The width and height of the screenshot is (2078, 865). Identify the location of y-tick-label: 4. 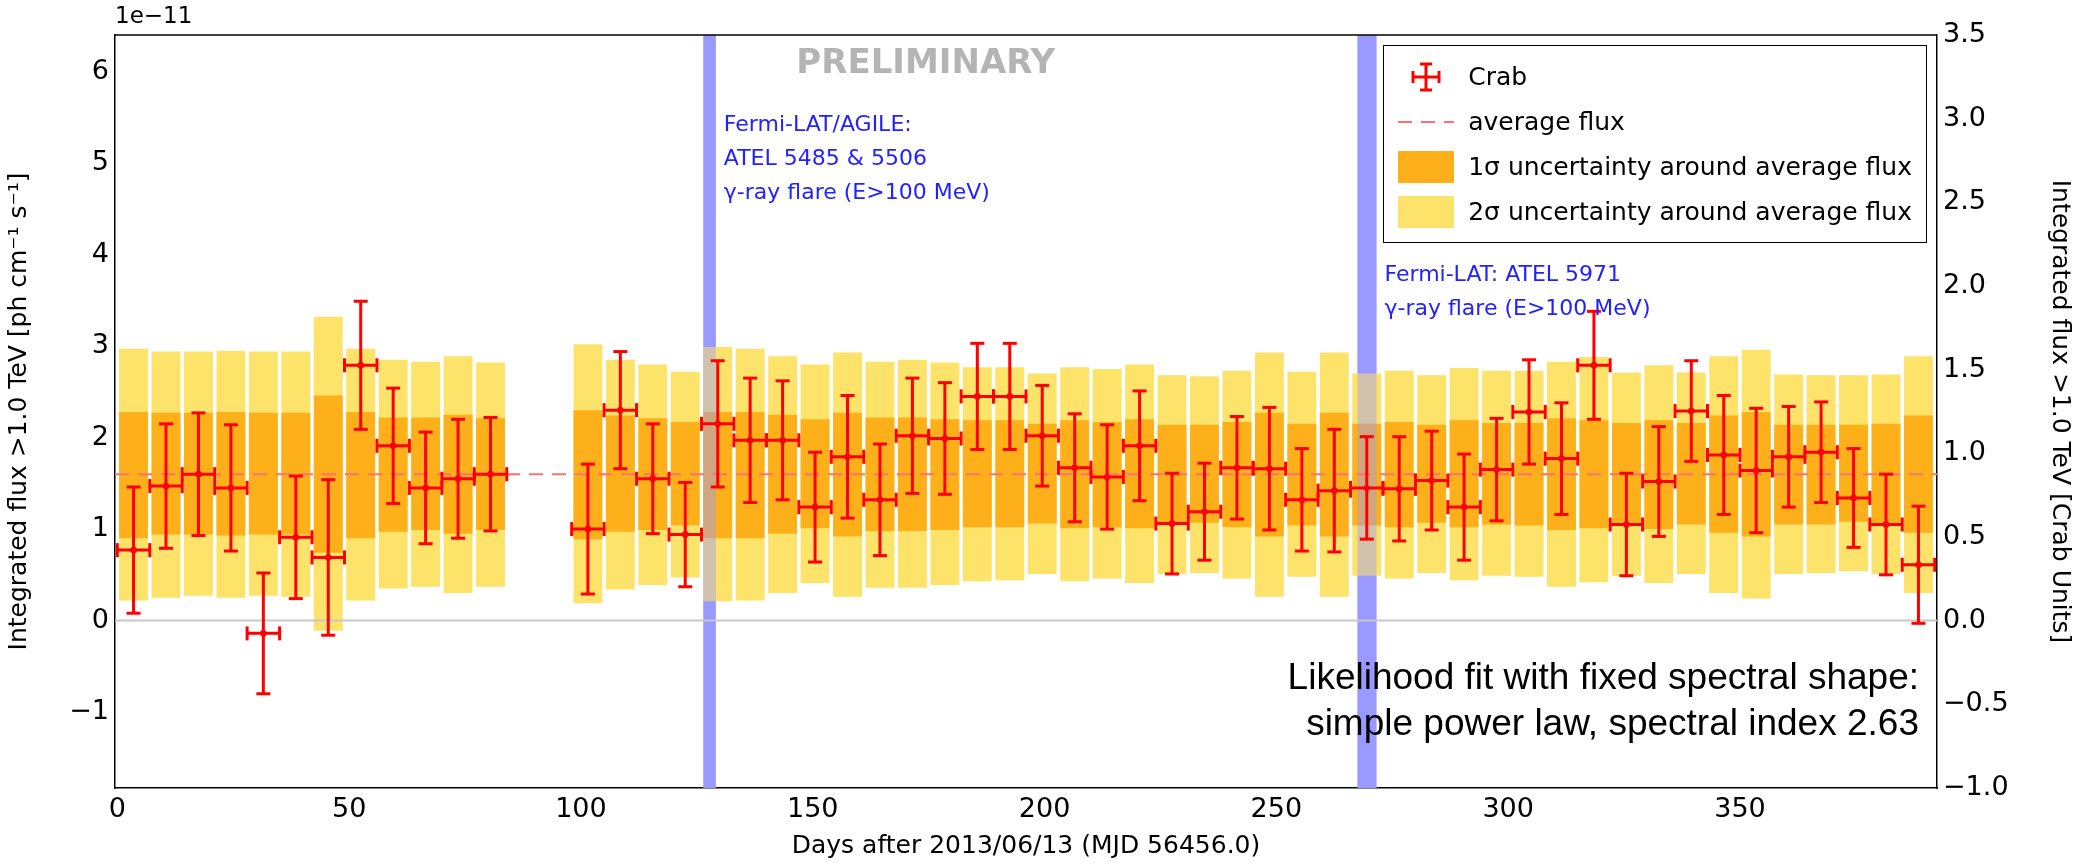
(100, 252).